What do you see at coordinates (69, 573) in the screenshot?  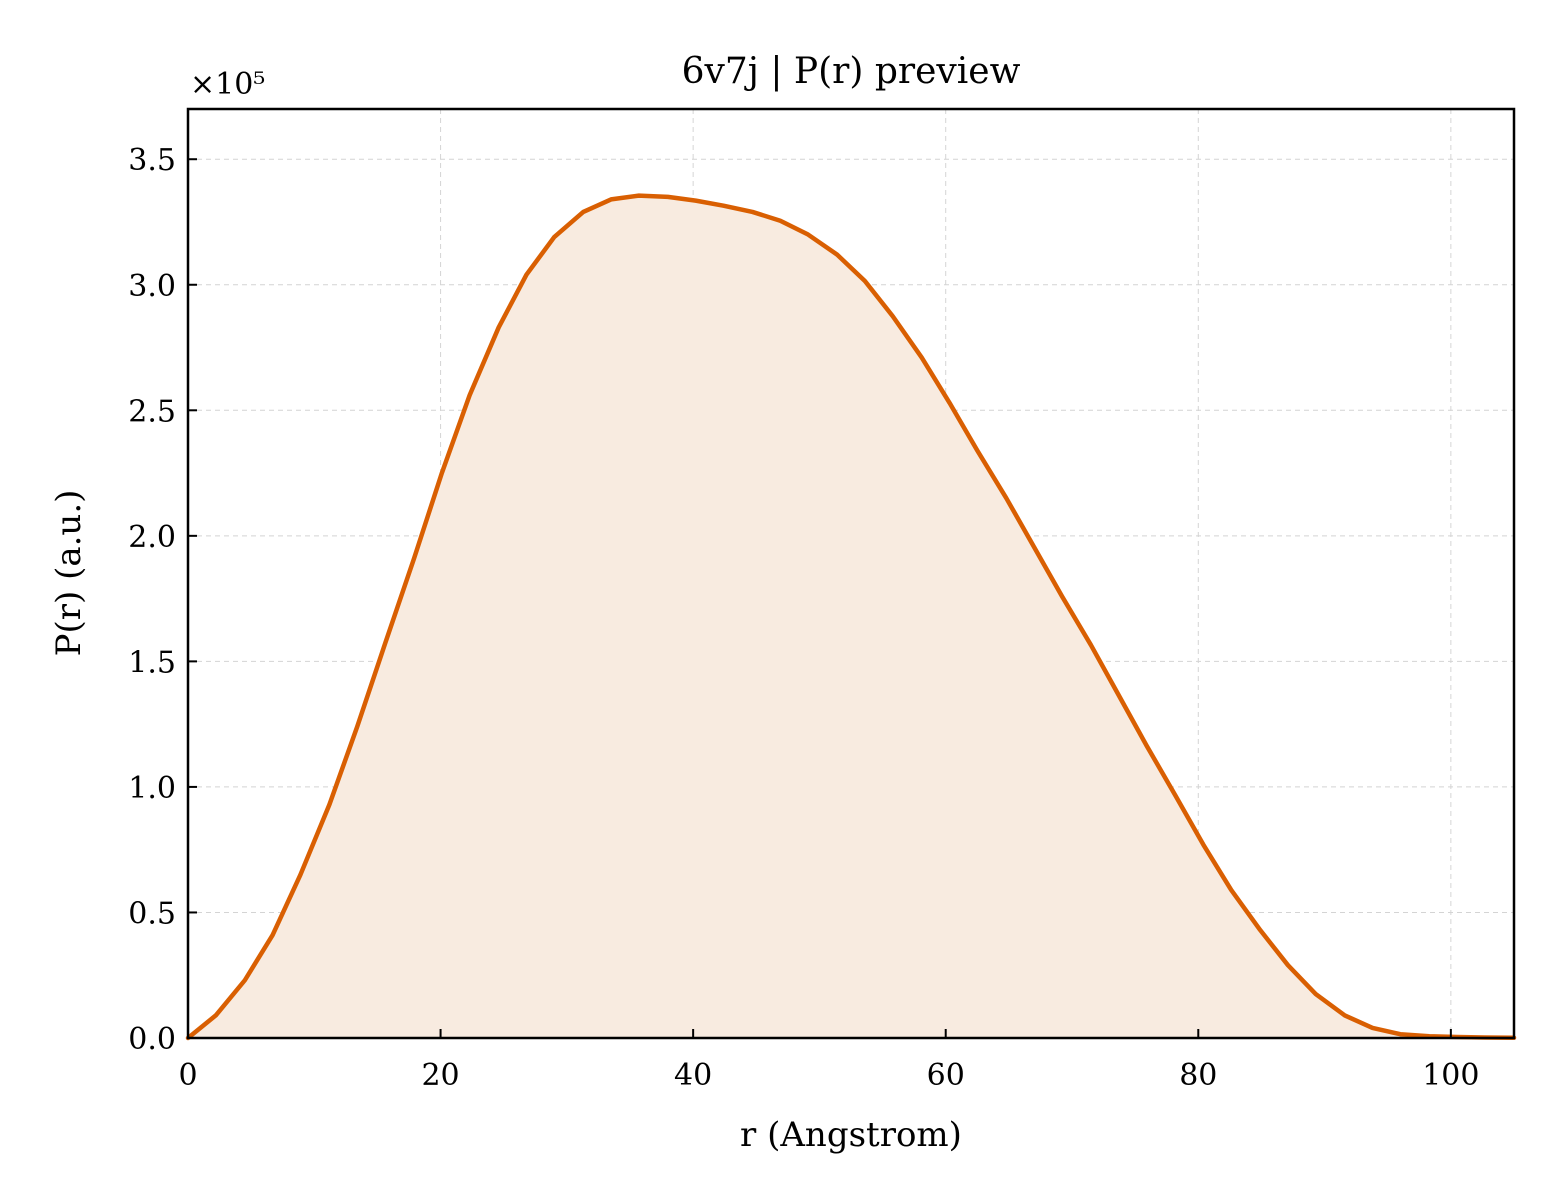 I see `y-axis-label: P(r) (a.u.)` at bounding box center [69, 573].